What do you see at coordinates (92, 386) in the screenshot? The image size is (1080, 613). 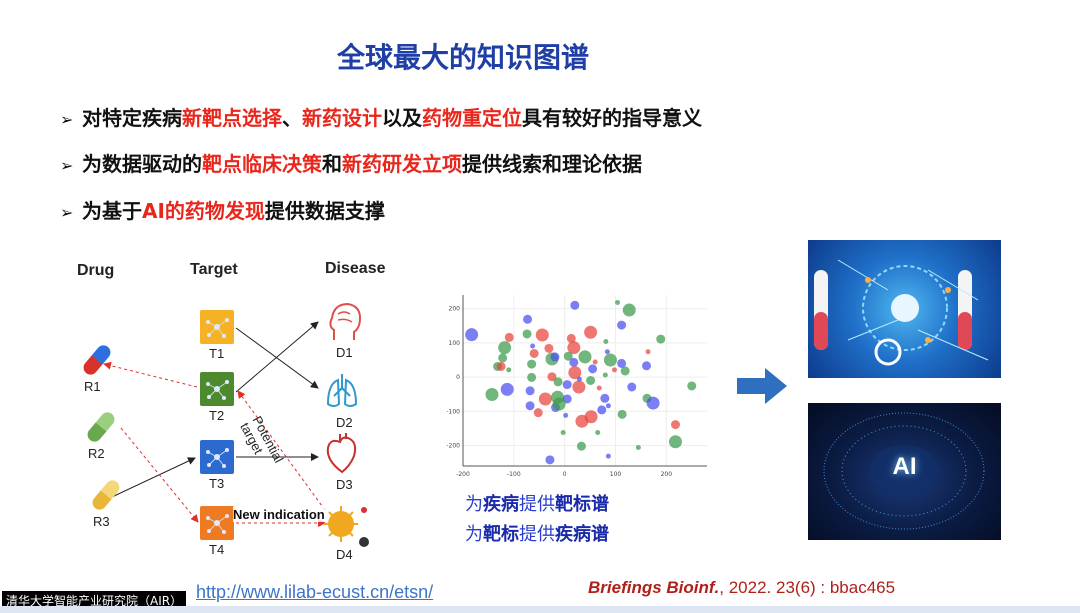 I see `drug-label: R1` at bounding box center [92, 386].